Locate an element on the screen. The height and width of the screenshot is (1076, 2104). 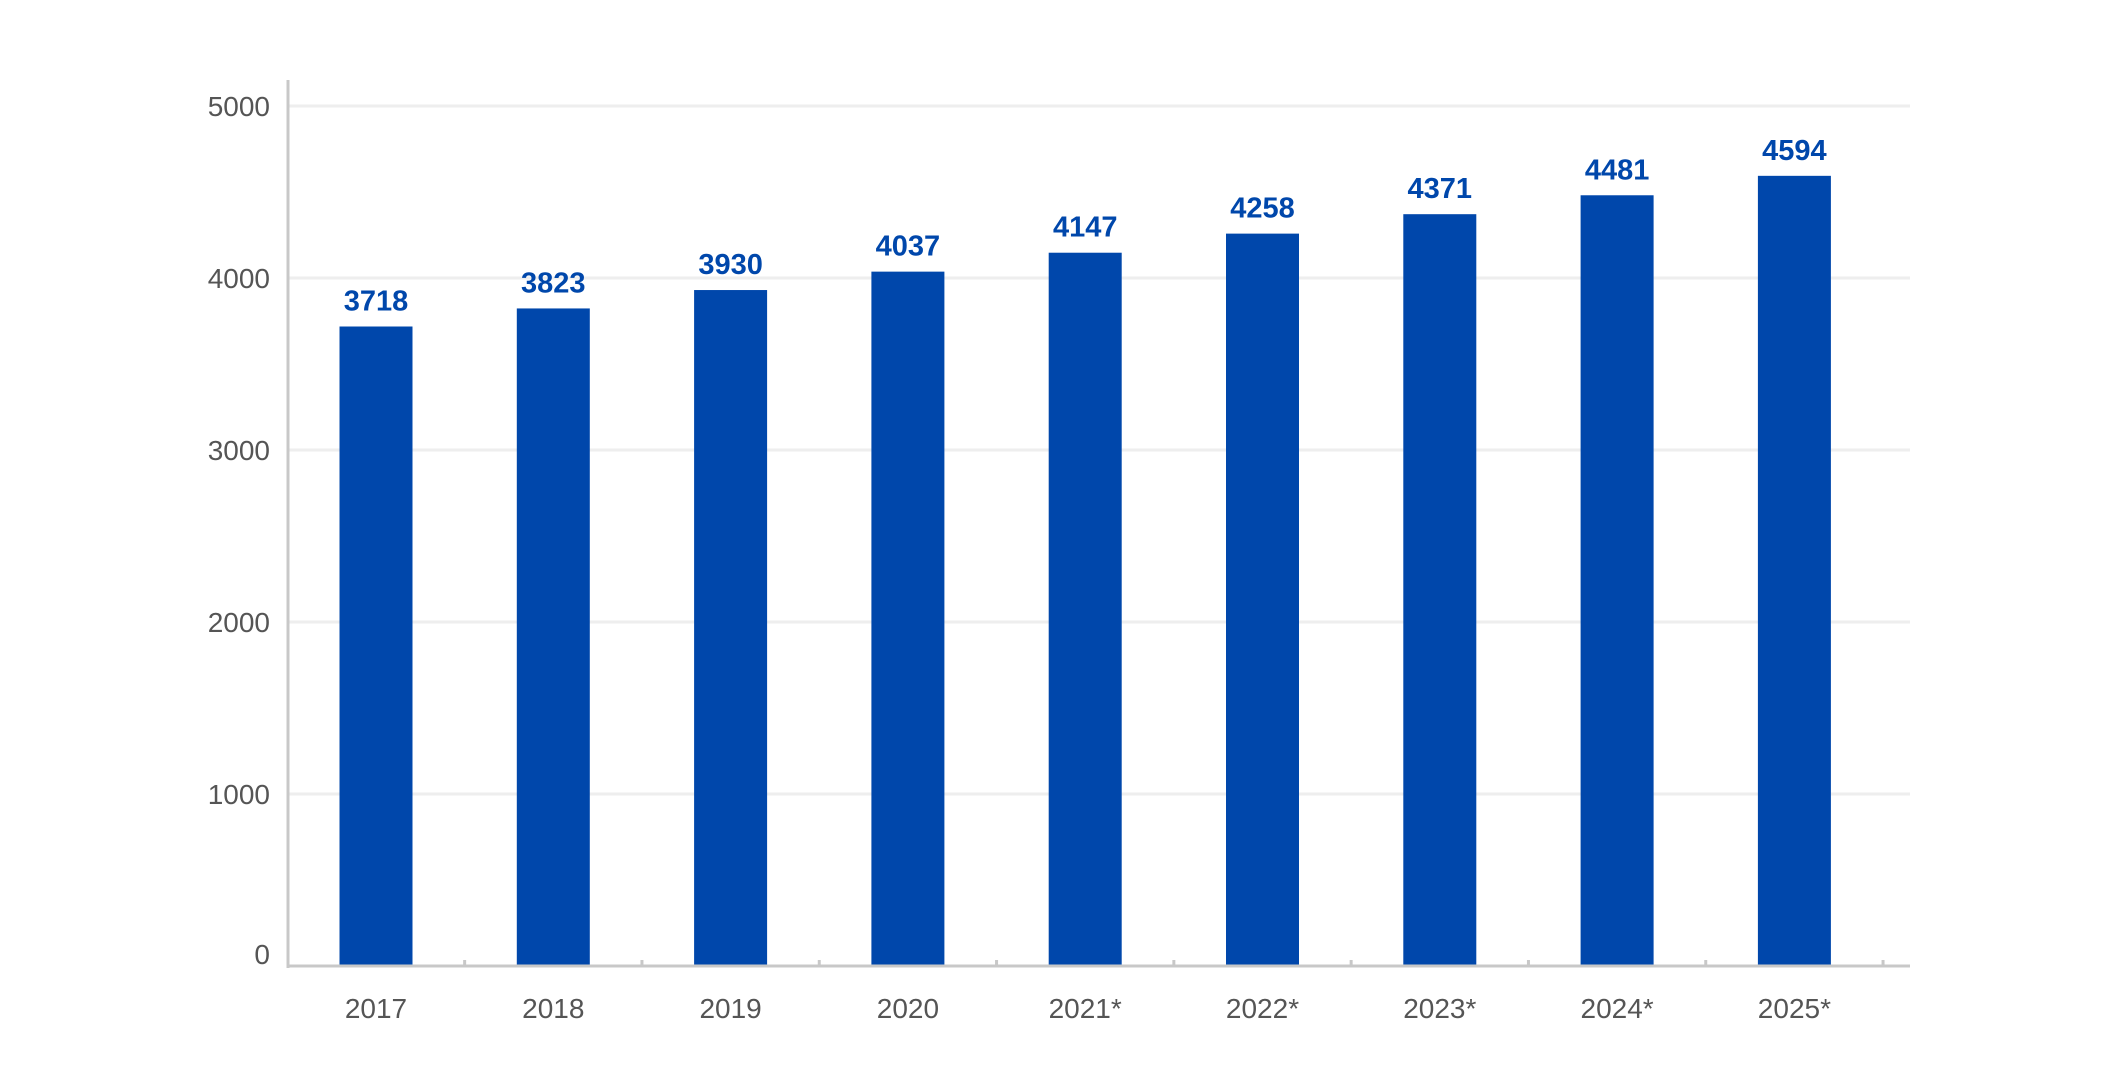
bar-2017 is located at coordinates (376, 646).